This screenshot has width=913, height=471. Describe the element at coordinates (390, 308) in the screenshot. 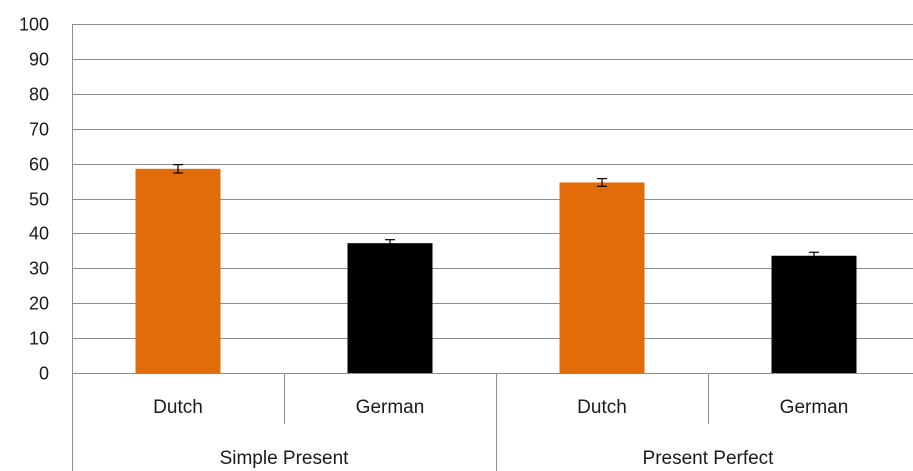

I see `bar-simple-present-german` at that location.